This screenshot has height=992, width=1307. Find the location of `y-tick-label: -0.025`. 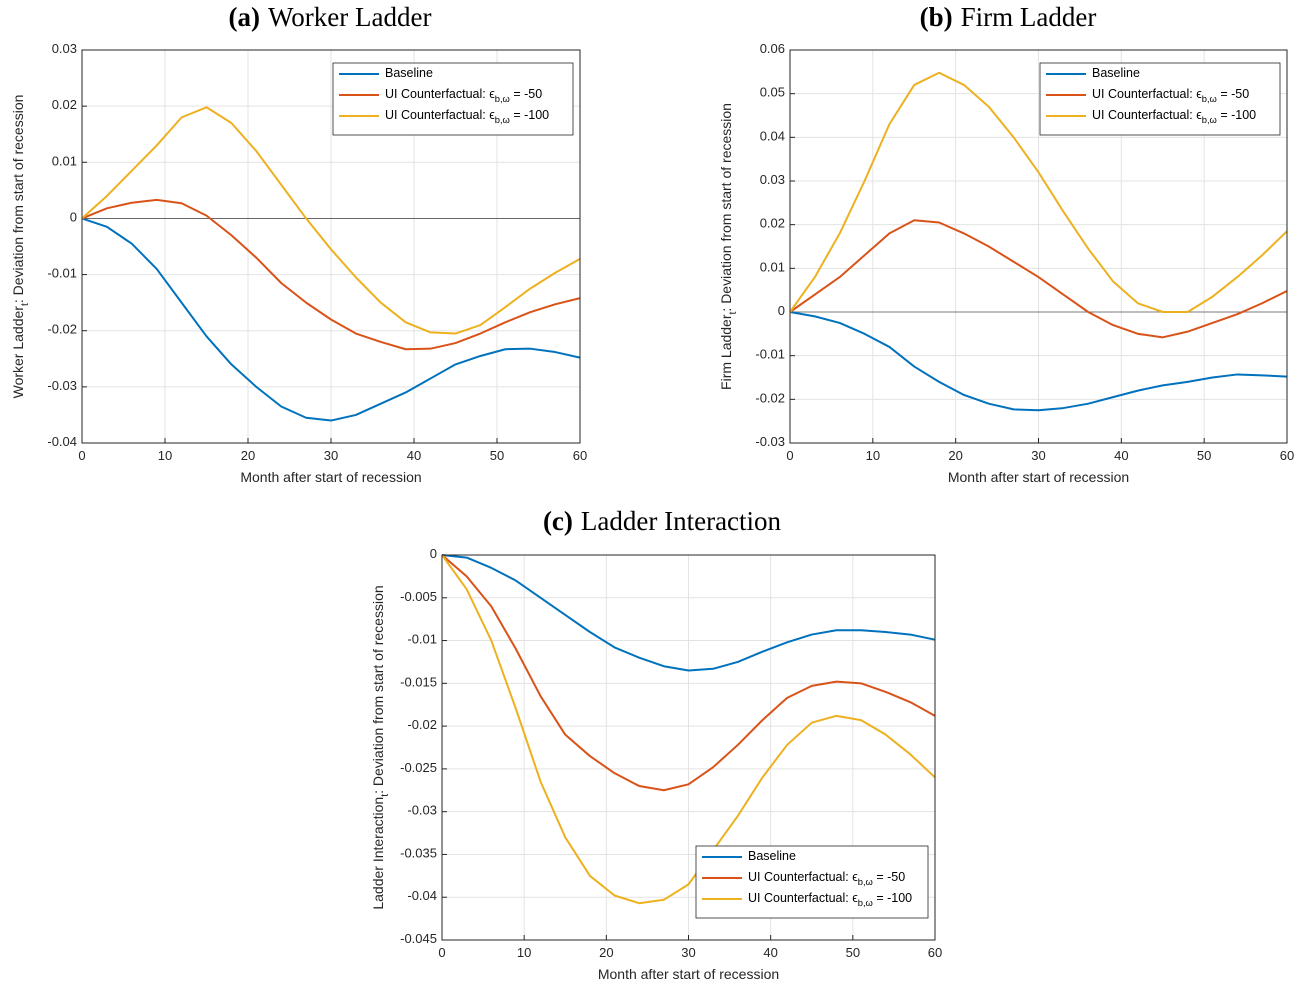

y-tick-label: -0.025 is located at coordinates (418, 767).